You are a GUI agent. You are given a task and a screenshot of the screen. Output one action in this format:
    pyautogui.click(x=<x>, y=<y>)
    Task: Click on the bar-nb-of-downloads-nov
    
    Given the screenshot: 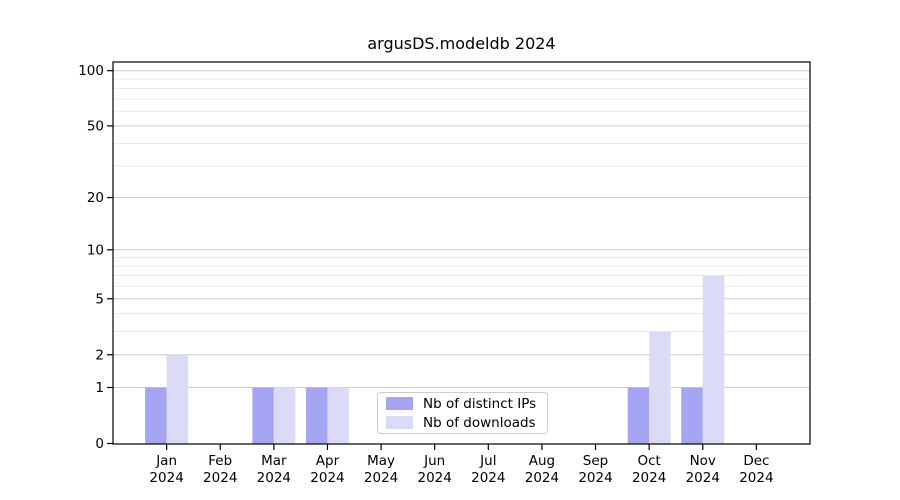 What is the action you would take?
    pyautogui.click(x=713, y=359)
    